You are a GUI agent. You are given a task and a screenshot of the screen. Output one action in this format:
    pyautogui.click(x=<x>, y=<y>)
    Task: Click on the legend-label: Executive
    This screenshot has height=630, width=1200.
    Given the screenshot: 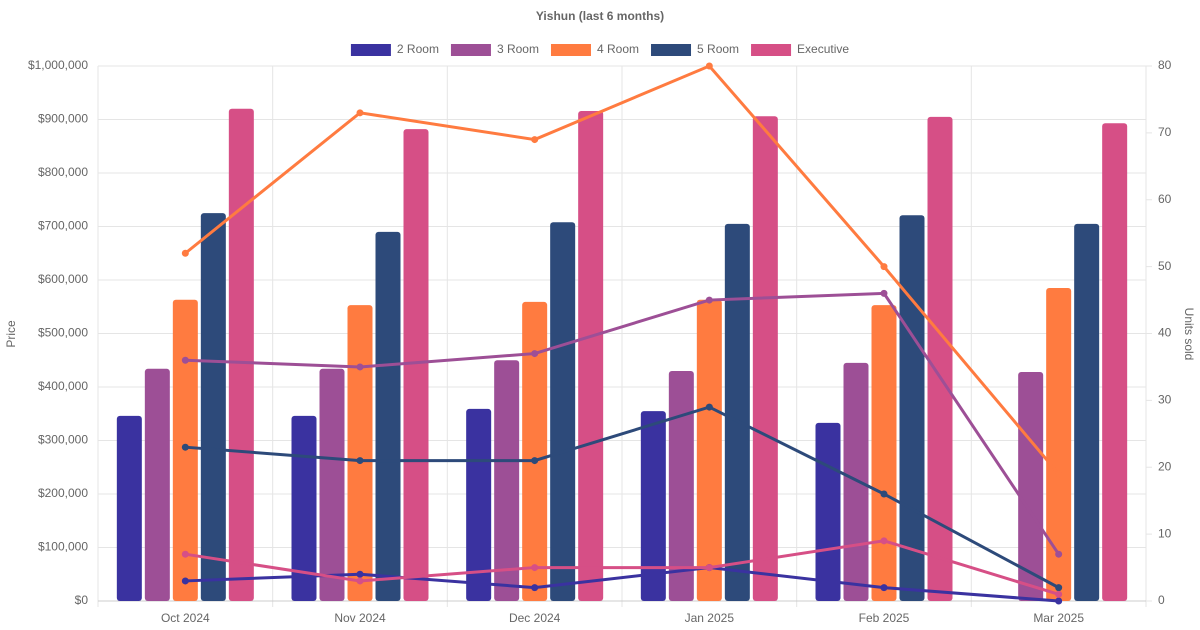 What is the action you would take?
    pyautogui.click(x=823, y=49)
    